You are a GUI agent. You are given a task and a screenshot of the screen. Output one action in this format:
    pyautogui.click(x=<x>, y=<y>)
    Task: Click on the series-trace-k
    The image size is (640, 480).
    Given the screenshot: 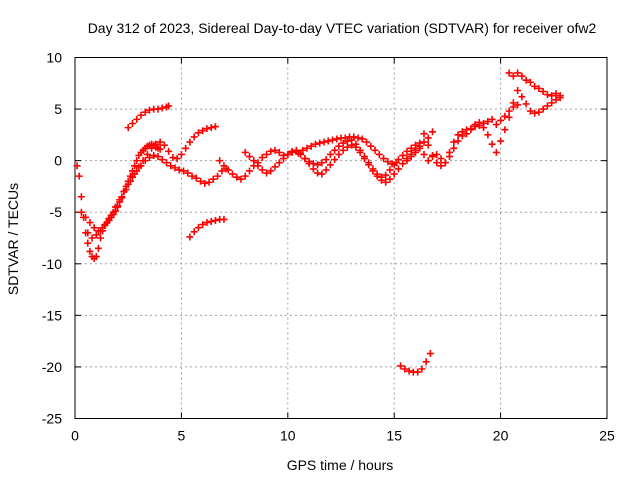 What is the action you would take?
    pyautogui.click(x=534, y=84)
    